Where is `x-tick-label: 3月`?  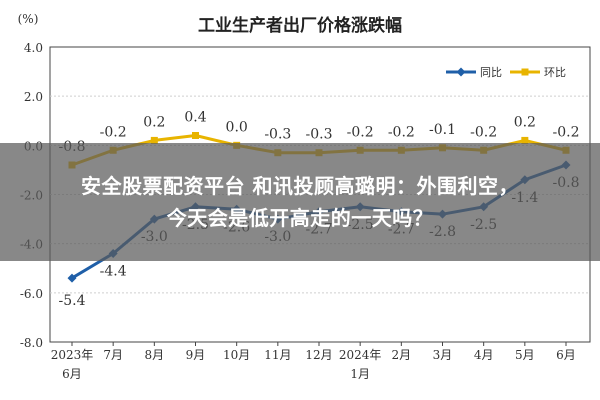
x-tick-label: 3月 is located at coordinates (443, 355).